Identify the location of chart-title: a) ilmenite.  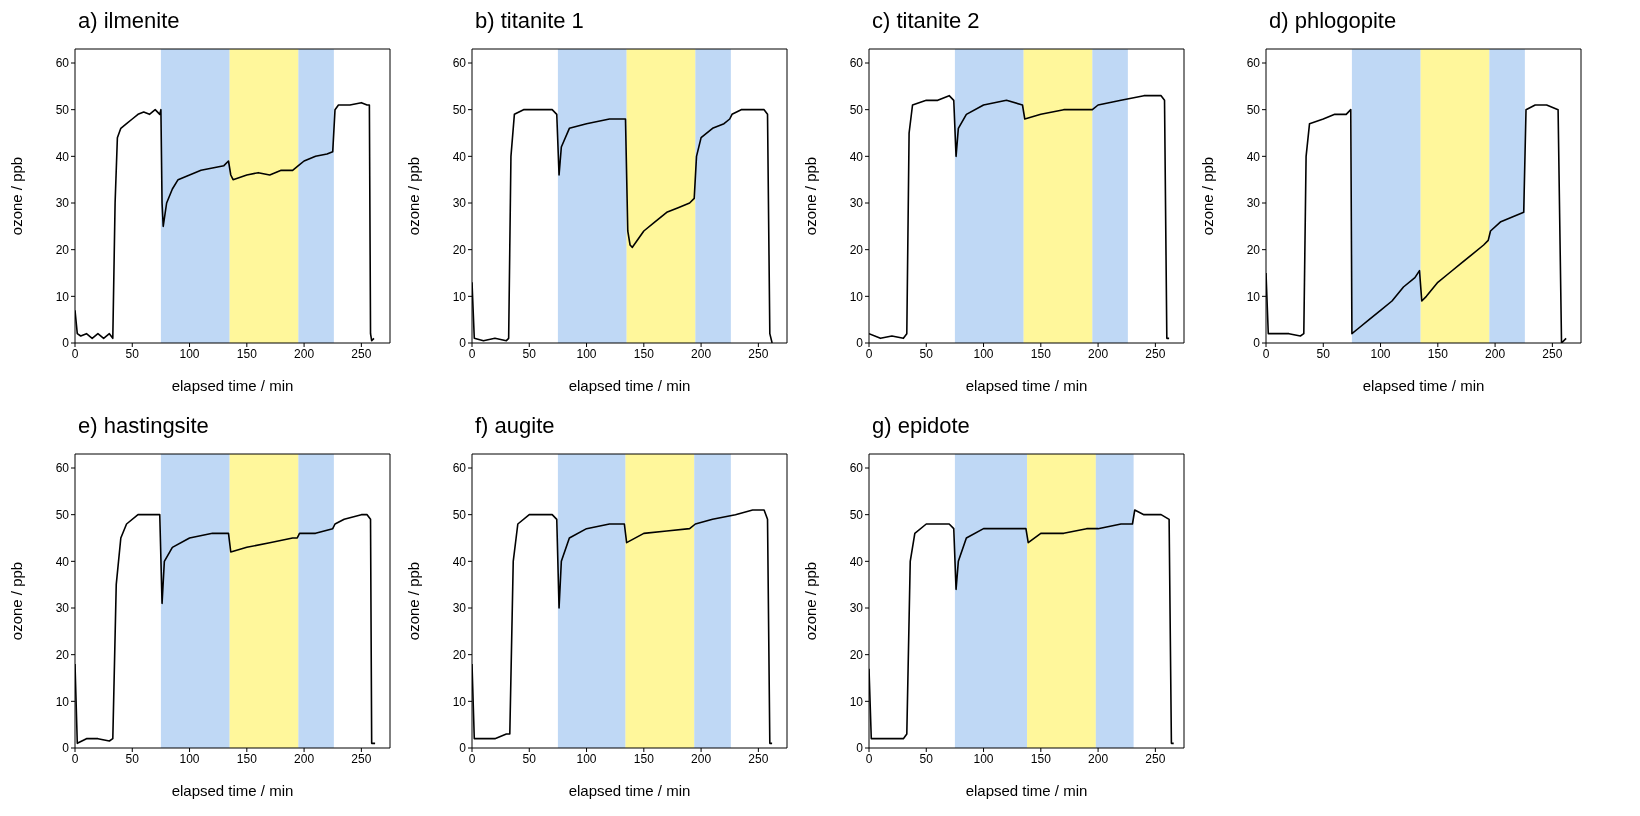
(129, 21).